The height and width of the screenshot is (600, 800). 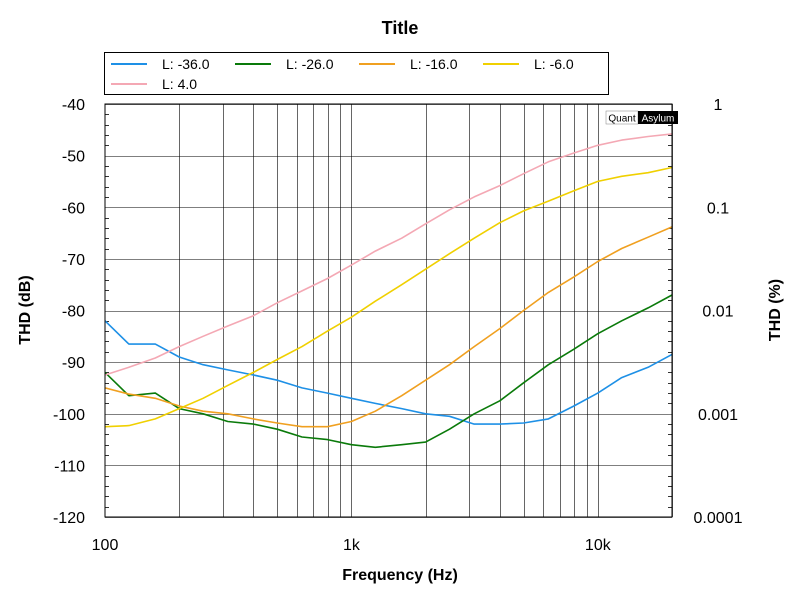 I want to click on y2-tick-labels: 1 0.1 0.01 0.001 0.0001, so click(x=718, y=312).